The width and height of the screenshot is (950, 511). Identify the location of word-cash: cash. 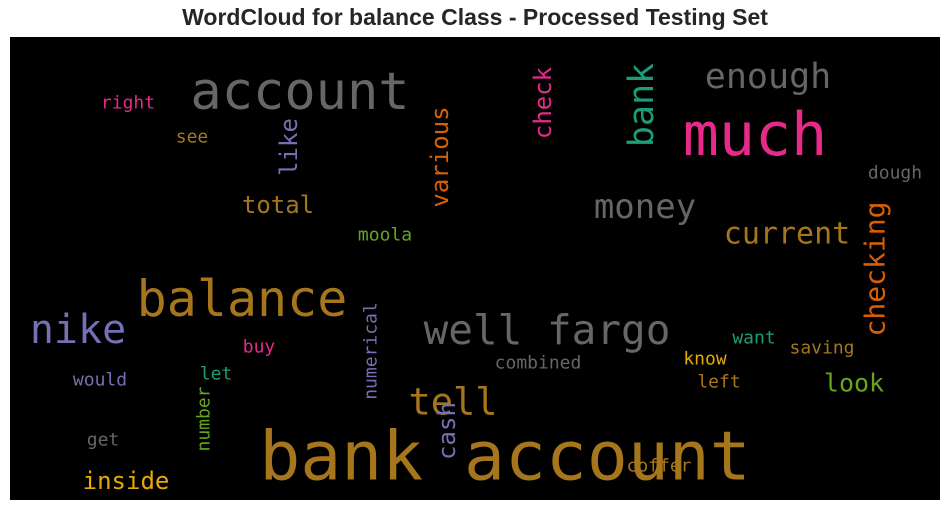
(447, 431).